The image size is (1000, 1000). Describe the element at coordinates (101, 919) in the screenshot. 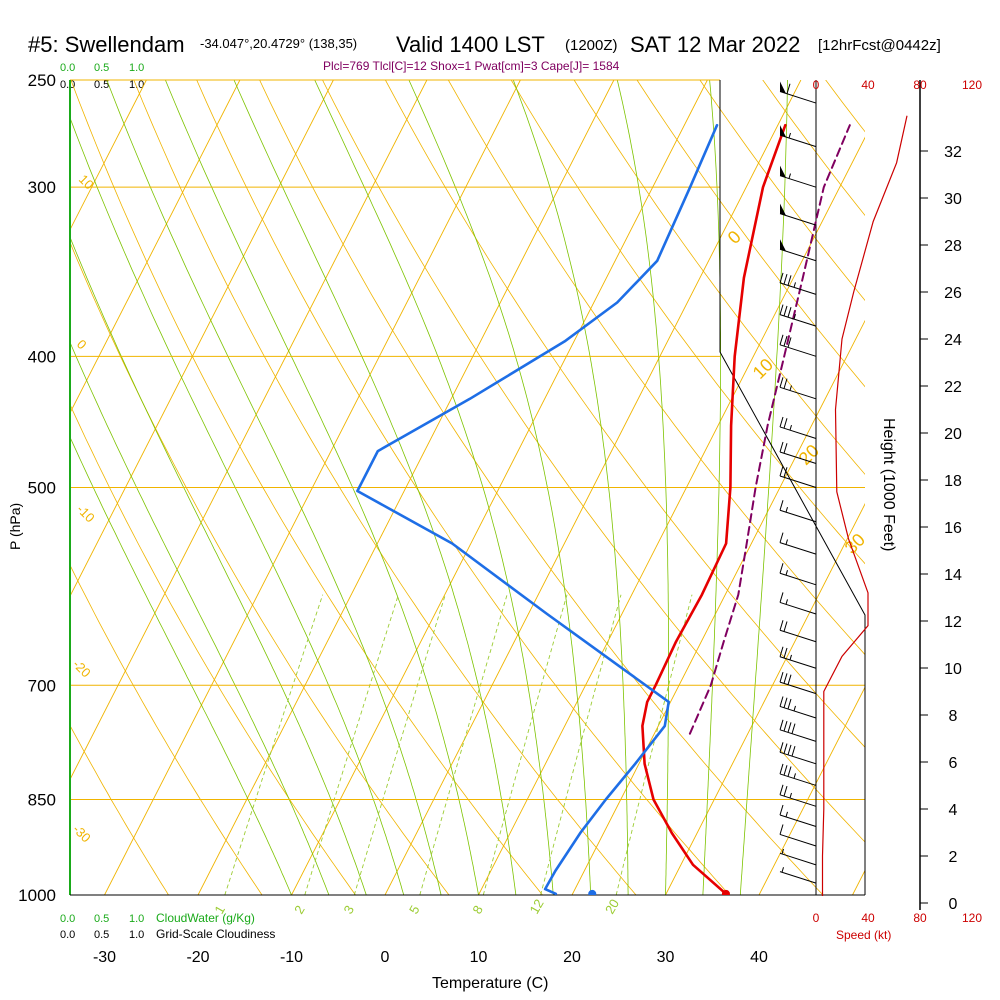

I see `cloudwater-tick-bottom-1: 0.5` at that location.